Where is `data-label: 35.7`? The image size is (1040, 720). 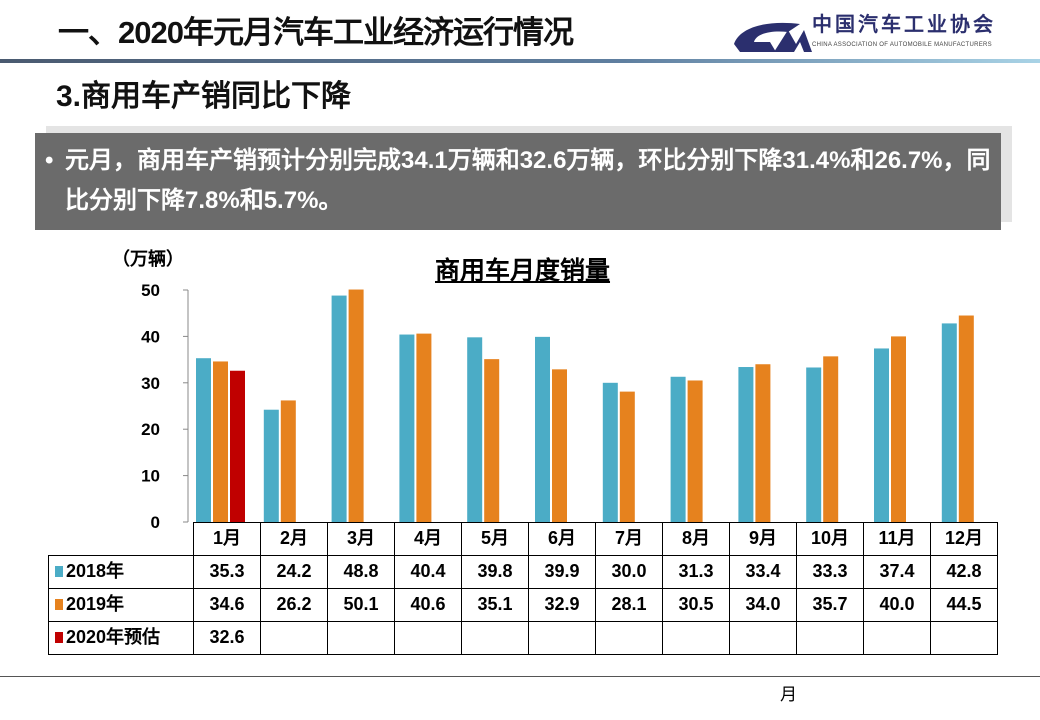 data-label: 35.7 is located at coordinates (830, 605).